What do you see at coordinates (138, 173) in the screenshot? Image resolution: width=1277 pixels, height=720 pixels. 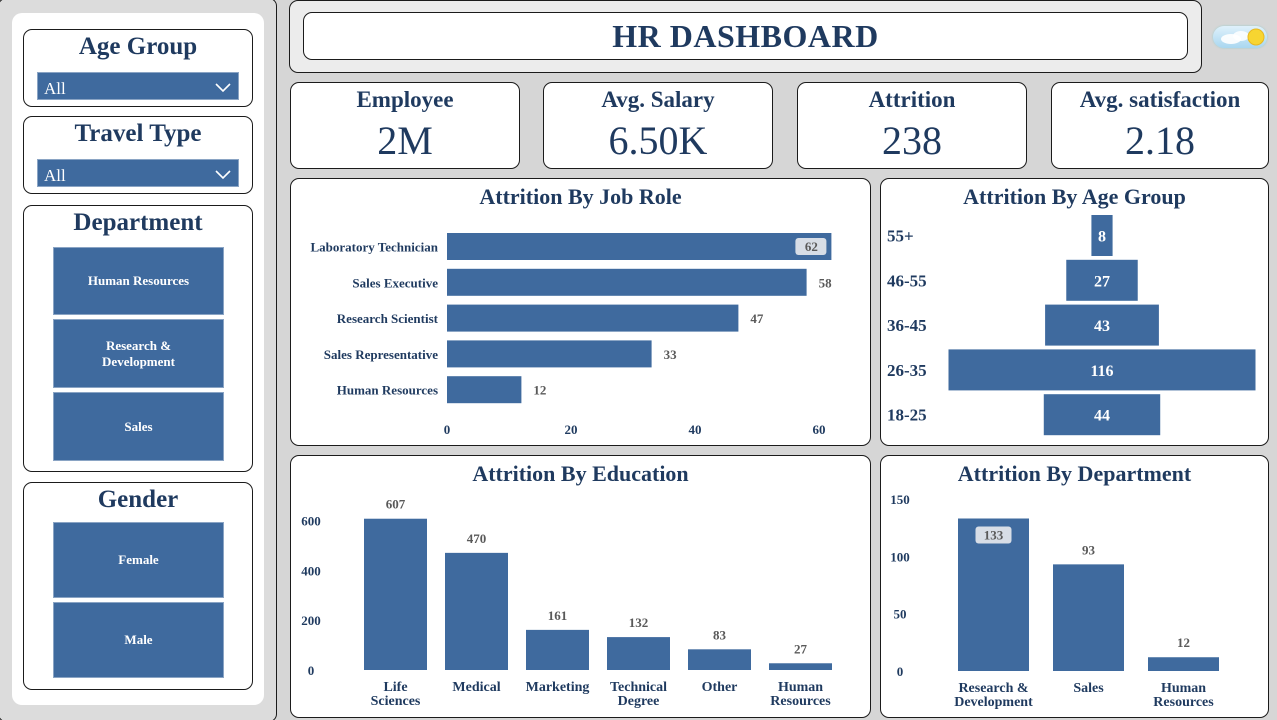 I see `travel-type-dropdown: All` at bounding box center [138, 173].